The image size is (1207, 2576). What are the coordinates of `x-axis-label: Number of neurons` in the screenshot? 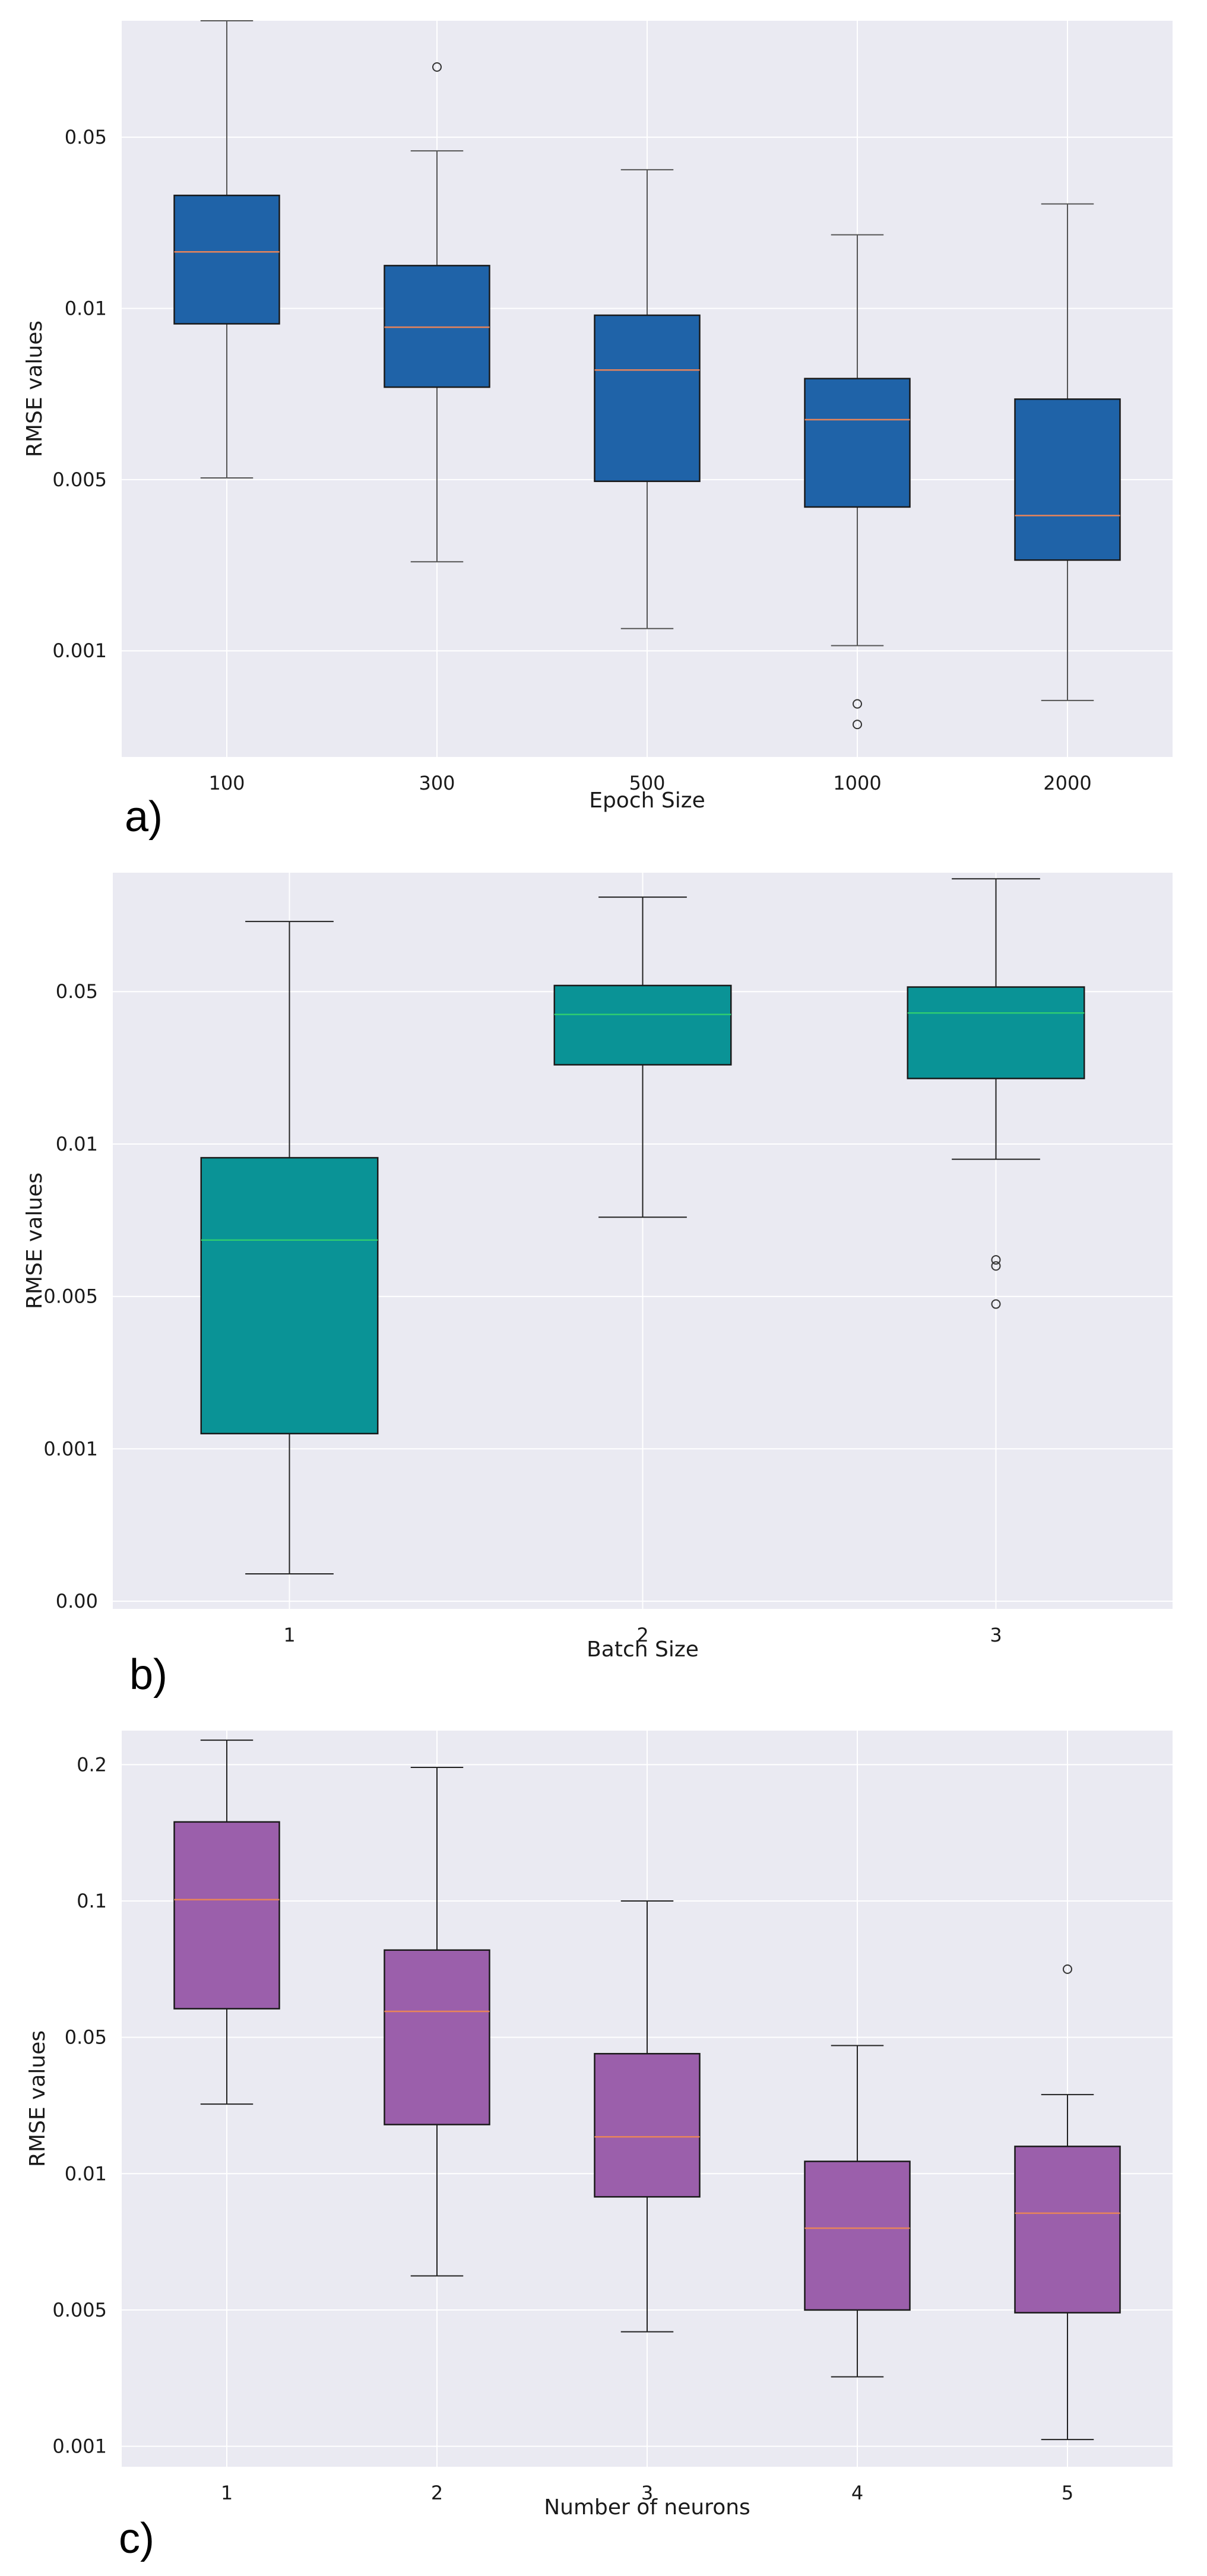 It's located at (647, 2507).